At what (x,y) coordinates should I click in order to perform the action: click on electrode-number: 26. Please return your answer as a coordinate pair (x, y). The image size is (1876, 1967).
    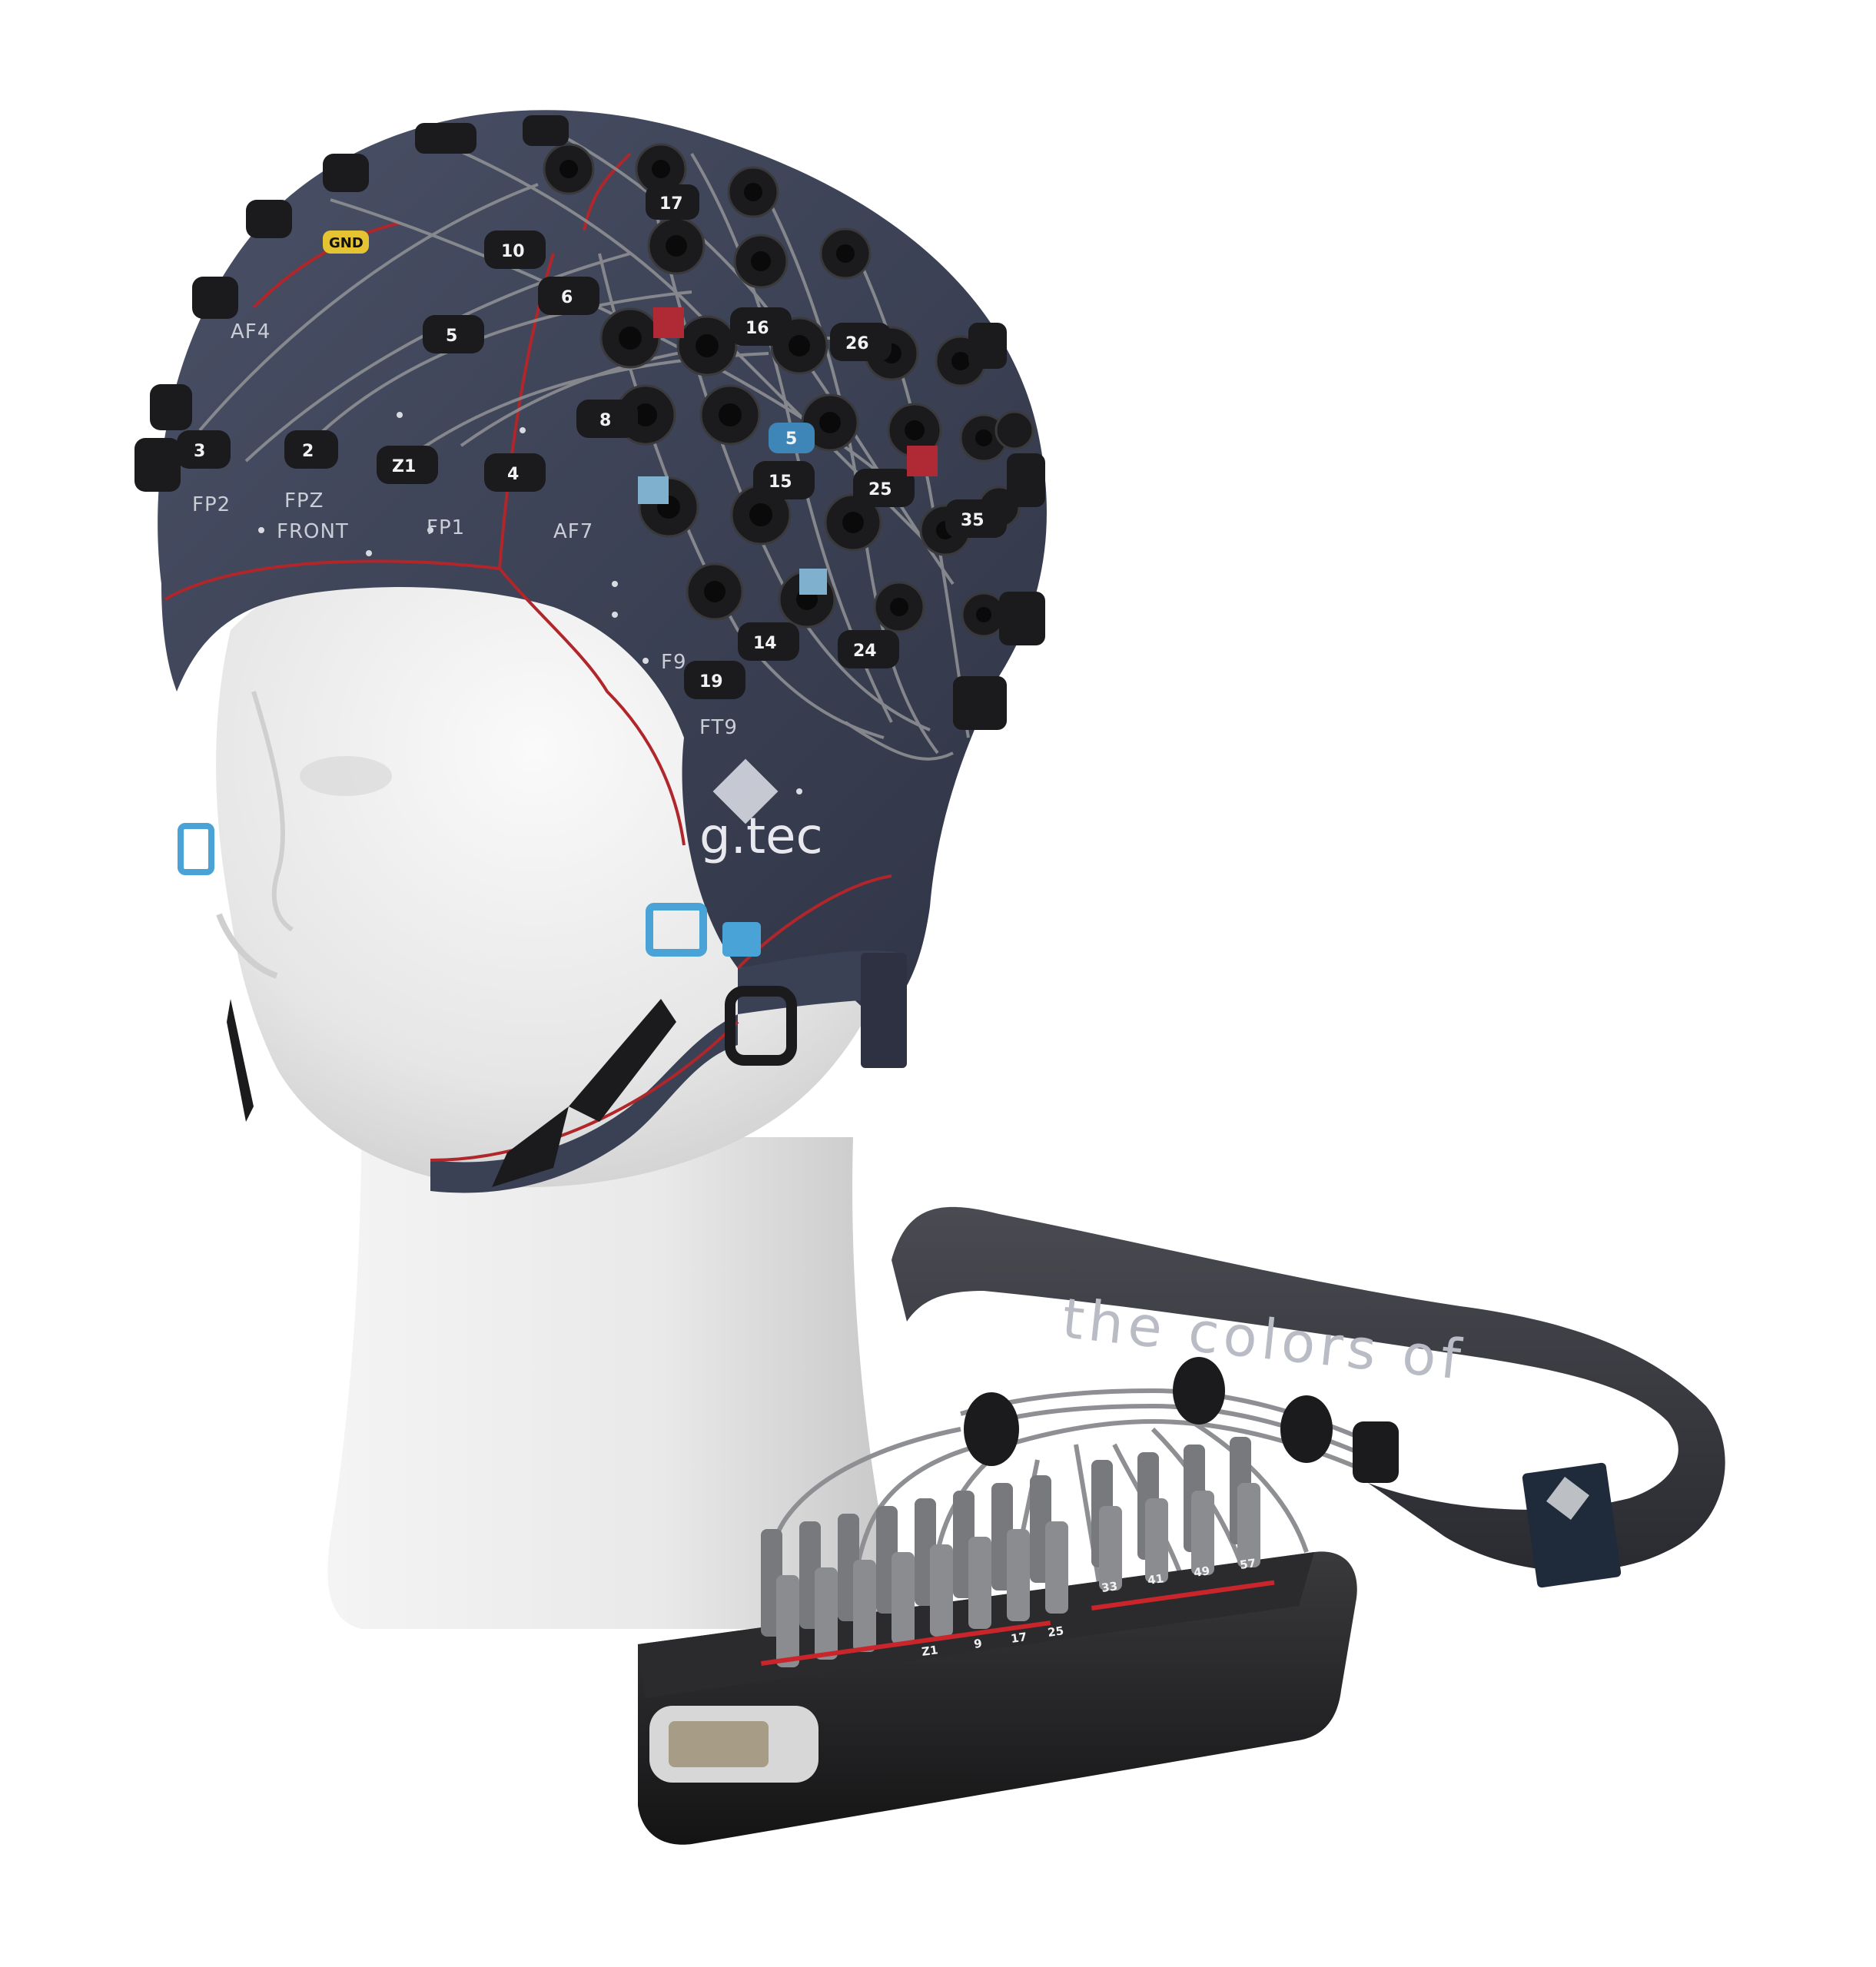
    Looking at the image, I should click on (857, 343).